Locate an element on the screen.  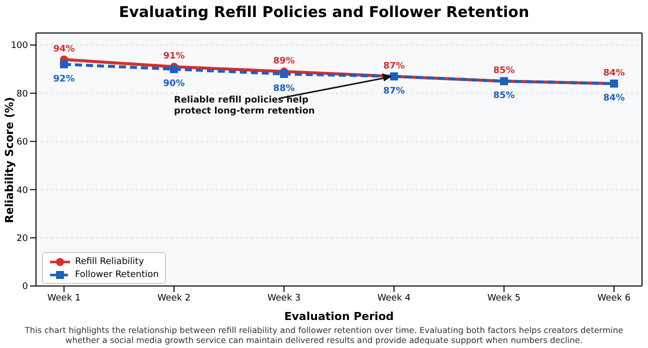
x-tick-label: Week 3 is located at coordinates (284, 298).